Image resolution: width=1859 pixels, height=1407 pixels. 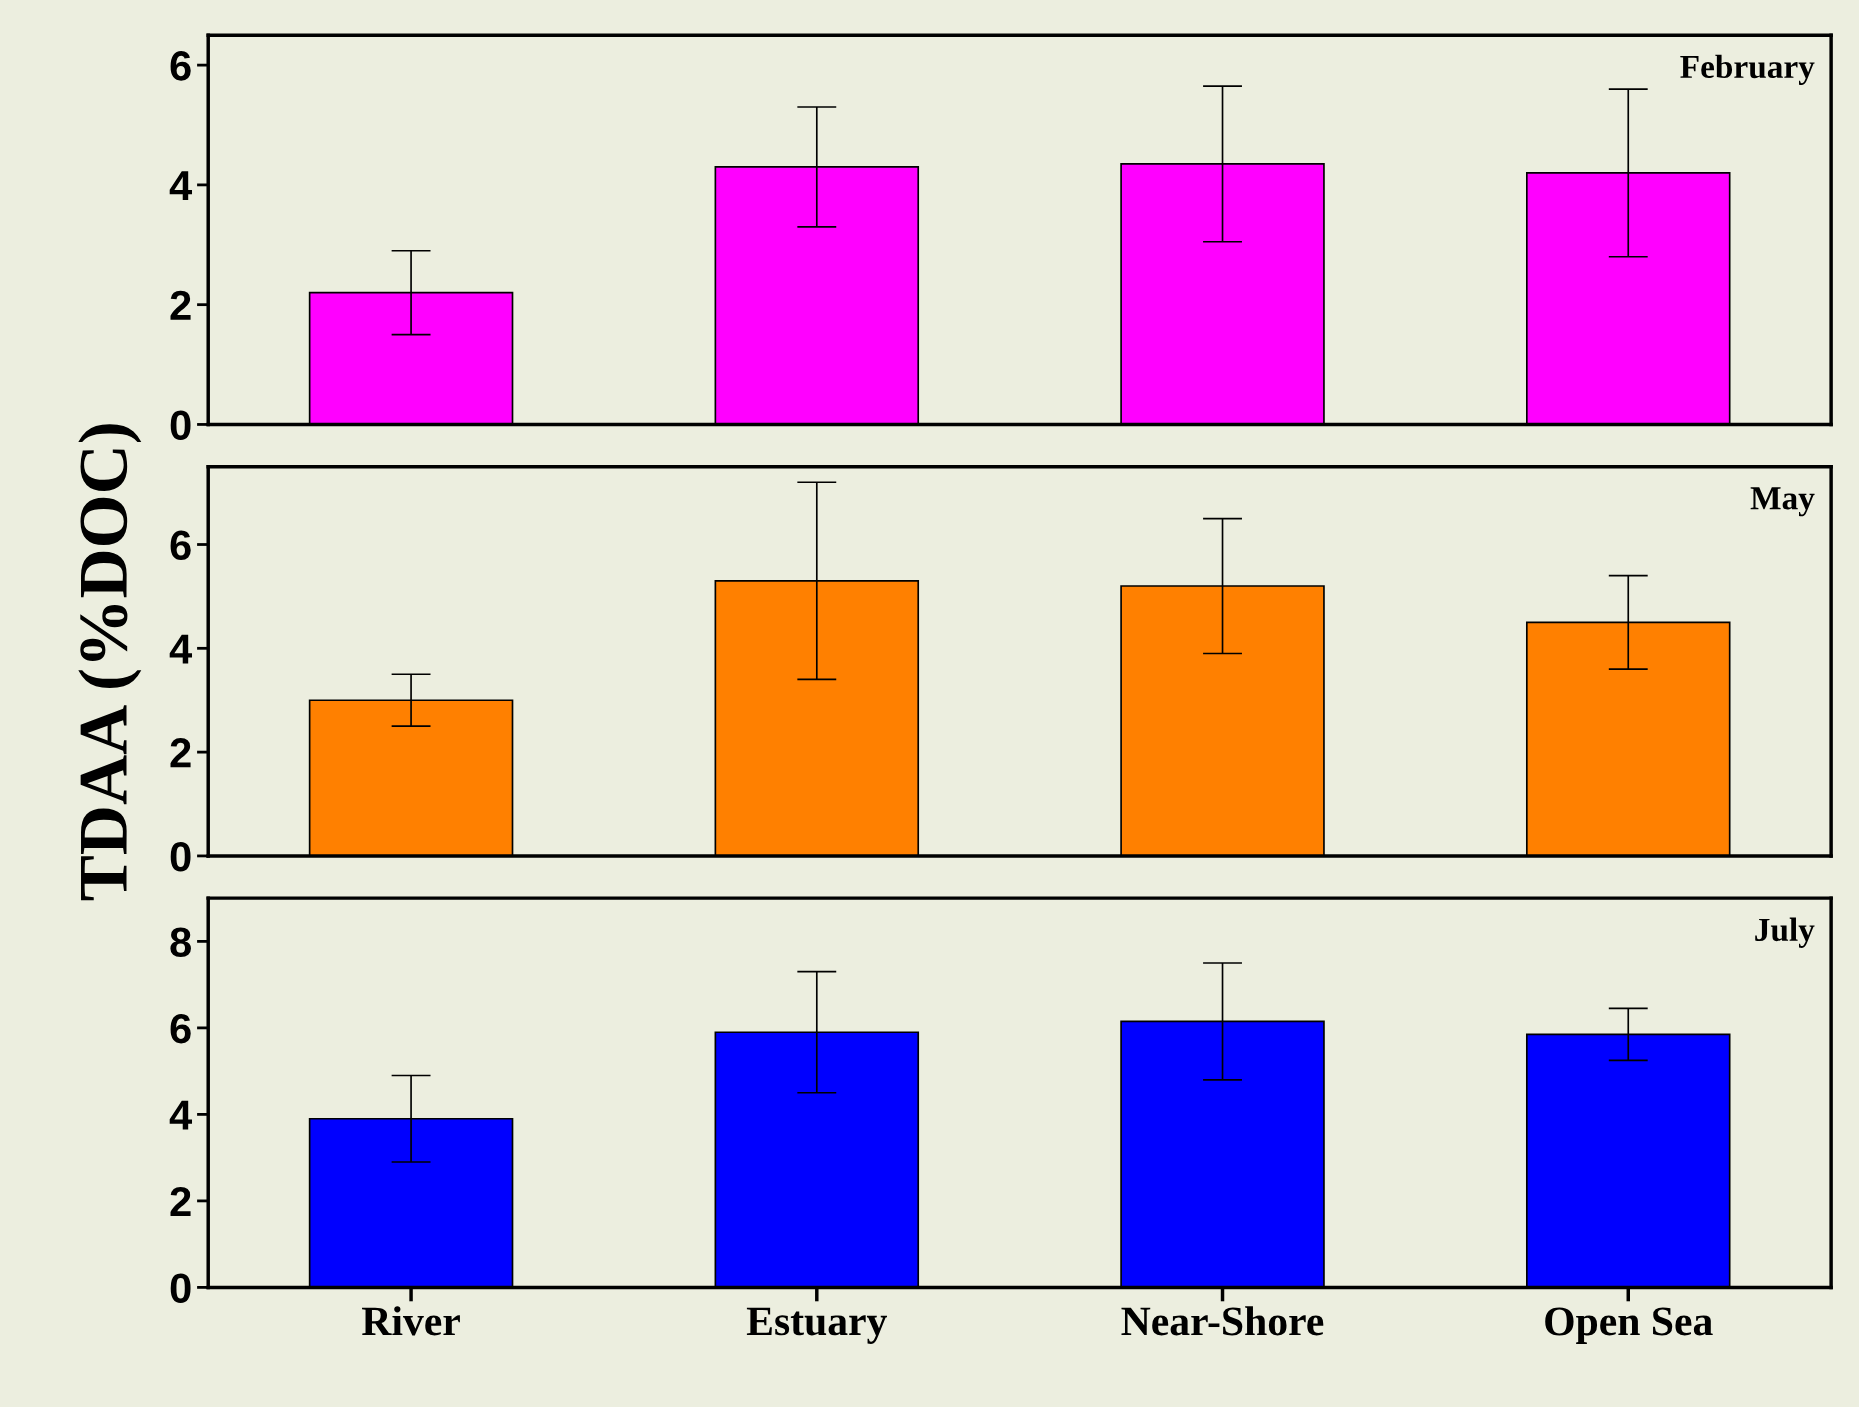 I want to click on x-tick-label: Estuary, so click(x=816, y=1325).